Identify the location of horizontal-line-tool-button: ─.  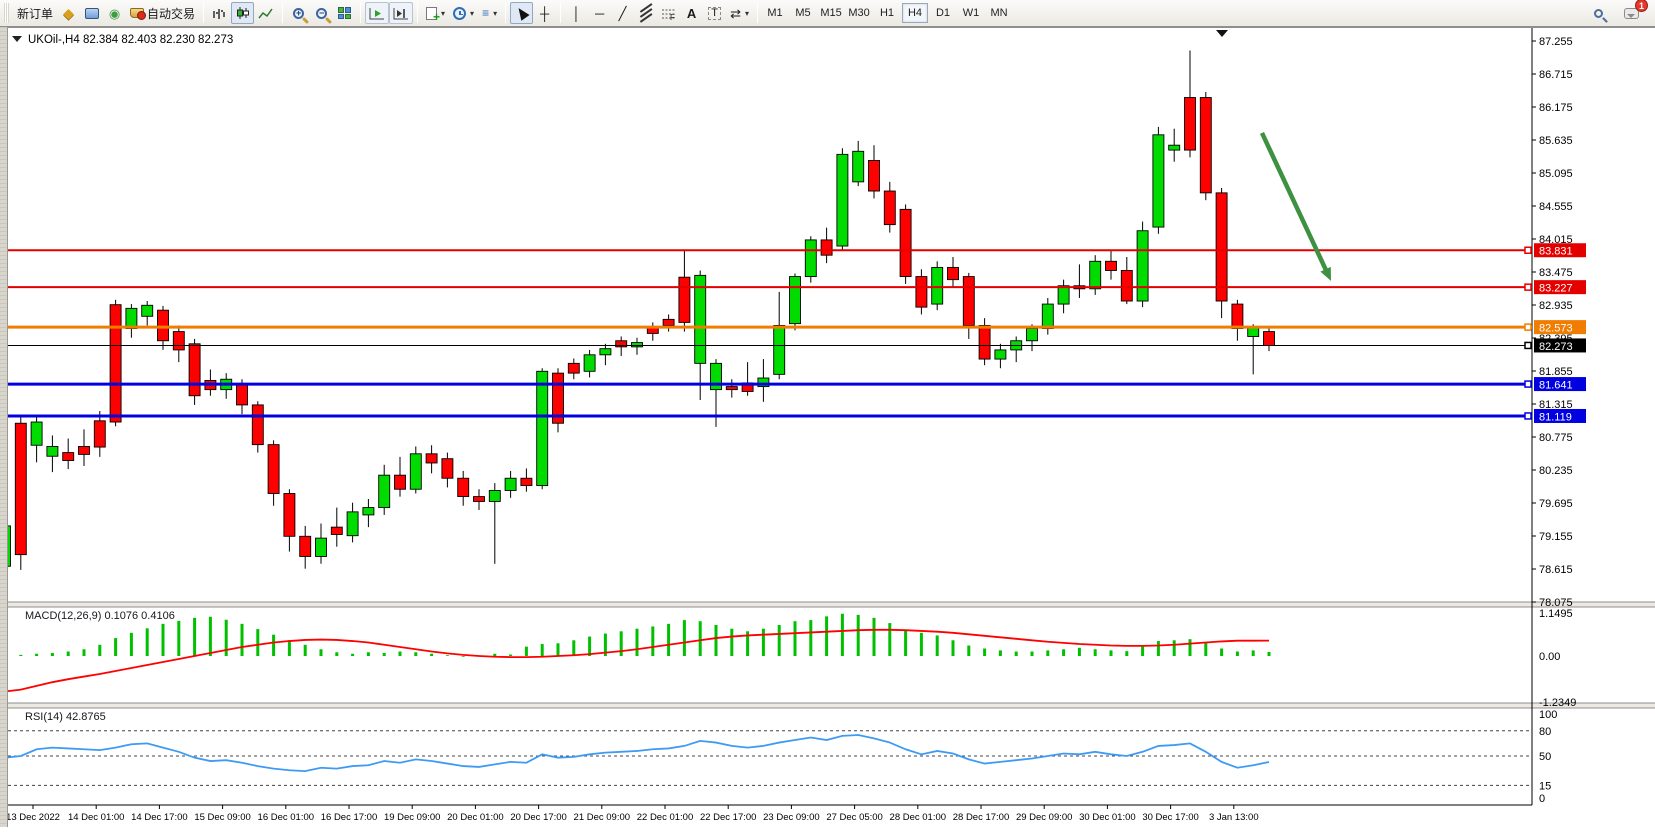
(599, 13).